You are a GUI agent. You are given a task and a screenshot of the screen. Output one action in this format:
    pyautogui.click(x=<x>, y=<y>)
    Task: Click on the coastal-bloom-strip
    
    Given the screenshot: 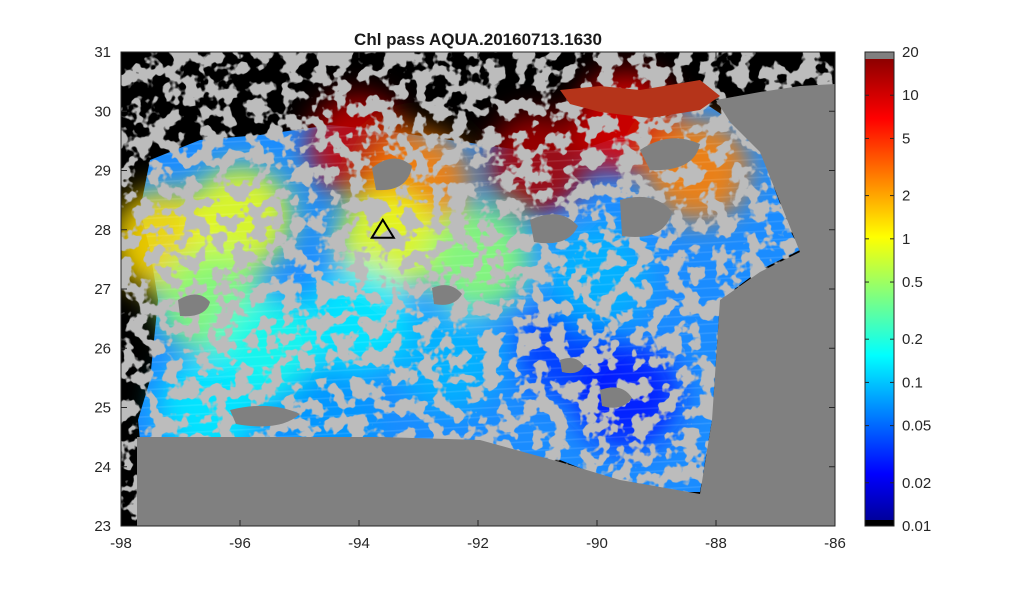 What is the action you would take?
    pyautogui.click(x=640, y=99)
    